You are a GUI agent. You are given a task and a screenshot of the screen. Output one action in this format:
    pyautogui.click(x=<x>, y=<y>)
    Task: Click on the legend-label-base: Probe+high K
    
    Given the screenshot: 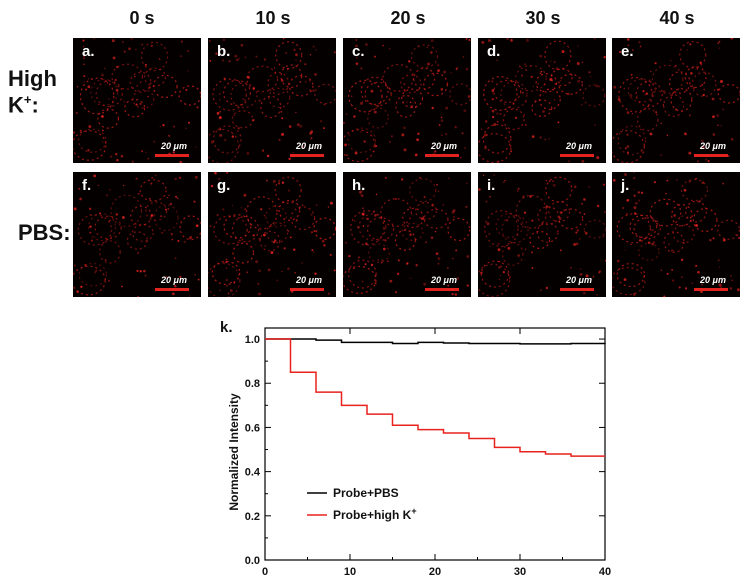 What is the action you would take?
    pyautogui.click(x=372, y=515)
    